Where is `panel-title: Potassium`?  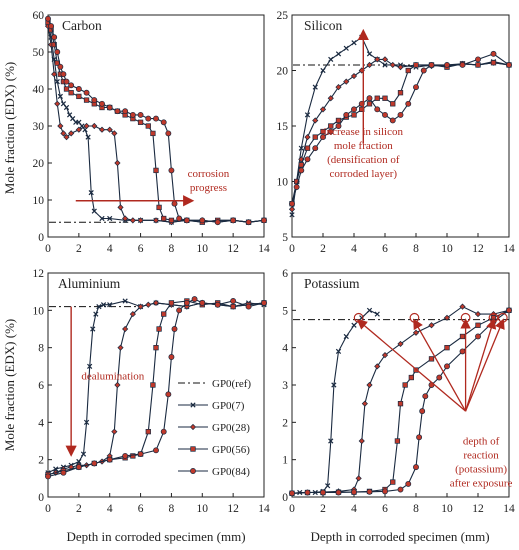 panel-title: Potassium is located at coordinates (332, 283).